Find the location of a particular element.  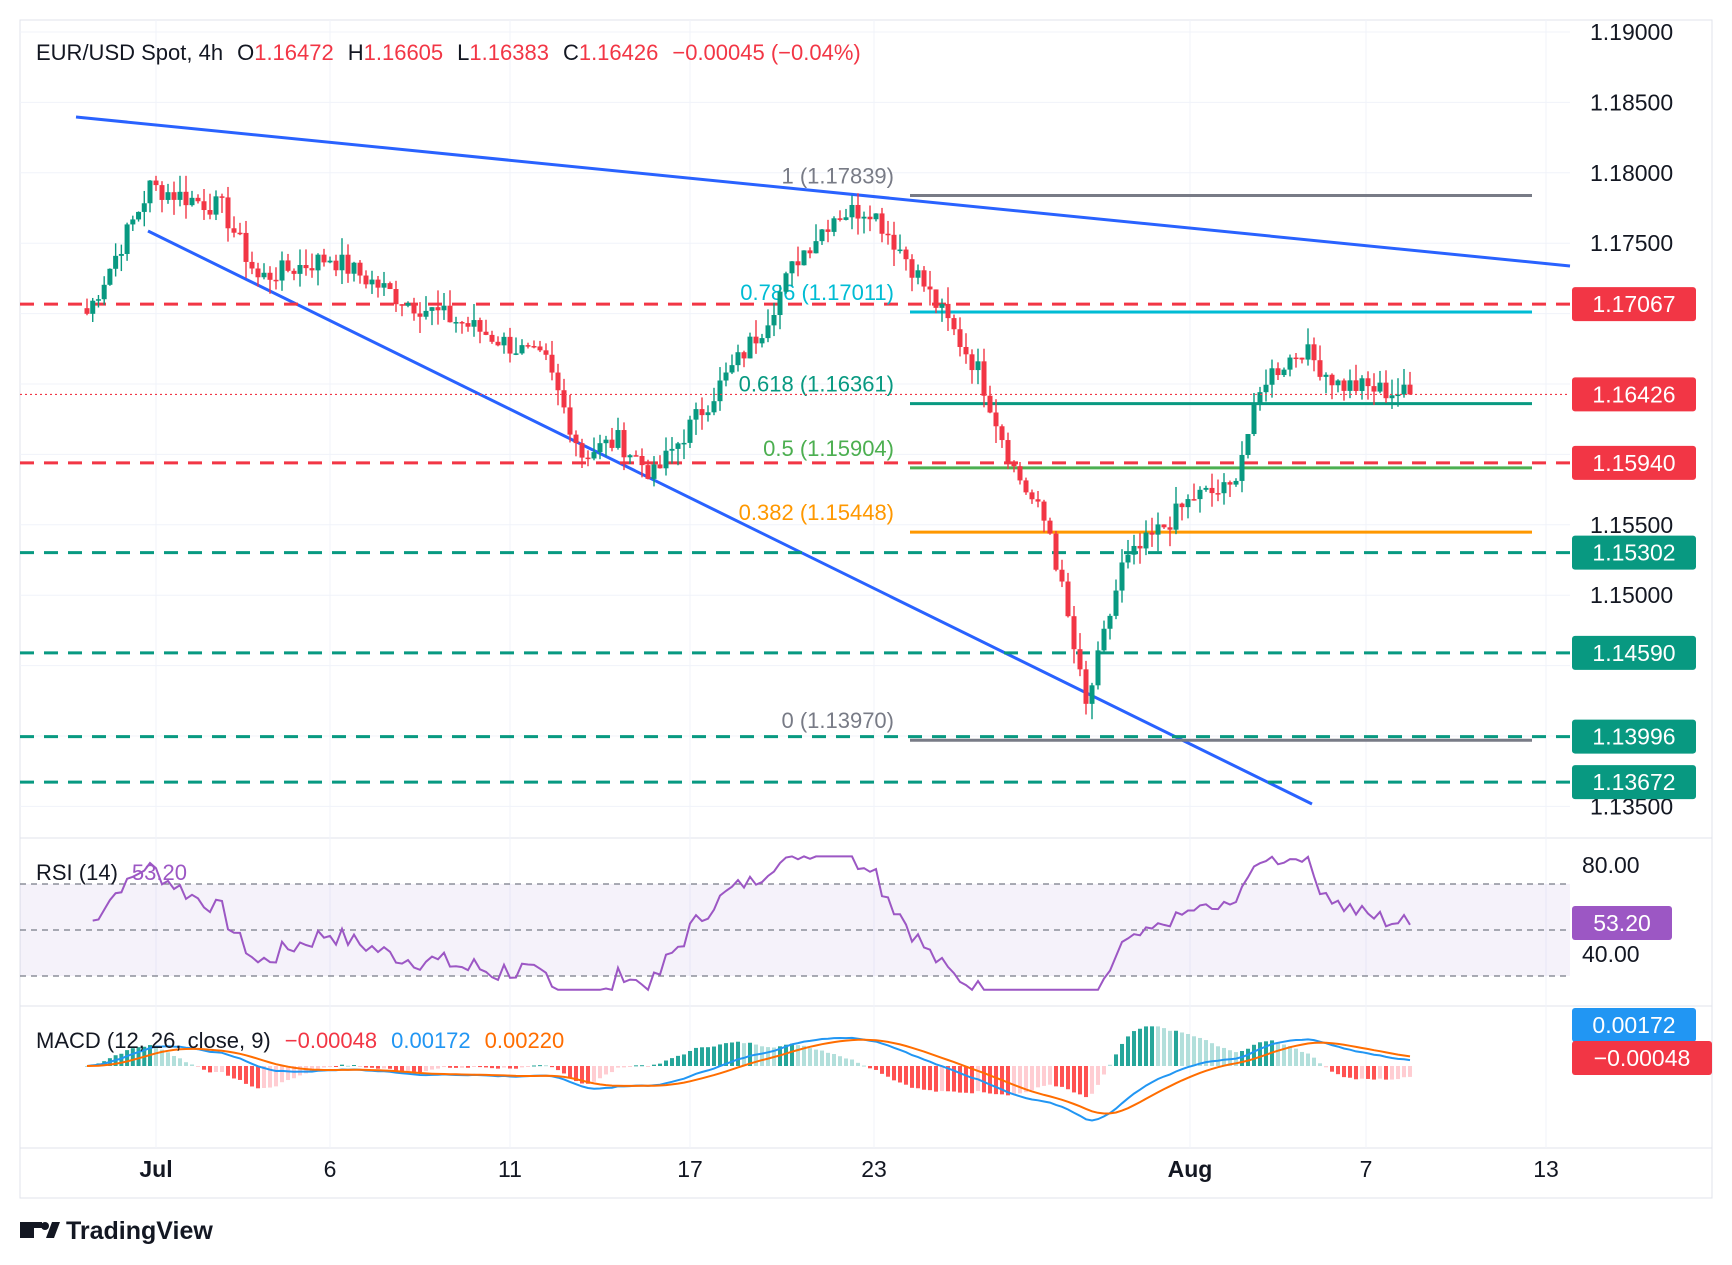

signal-line is located at coordinates (748, 1076).